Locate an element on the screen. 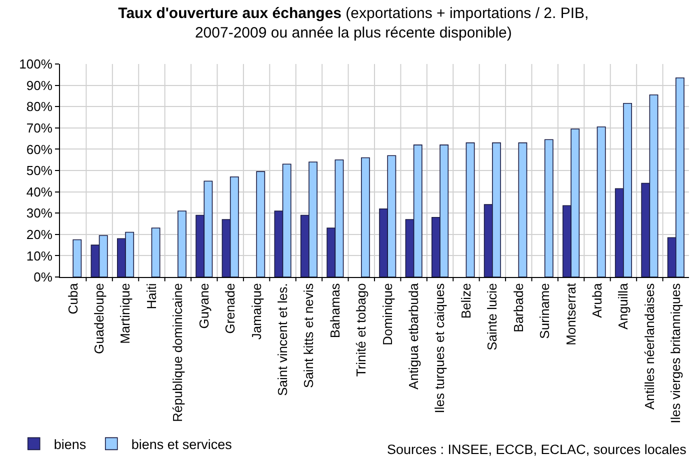 The height and width of the screenshot is (460, 693). y-tick-label: 30% is located at coordinates (39, 213).